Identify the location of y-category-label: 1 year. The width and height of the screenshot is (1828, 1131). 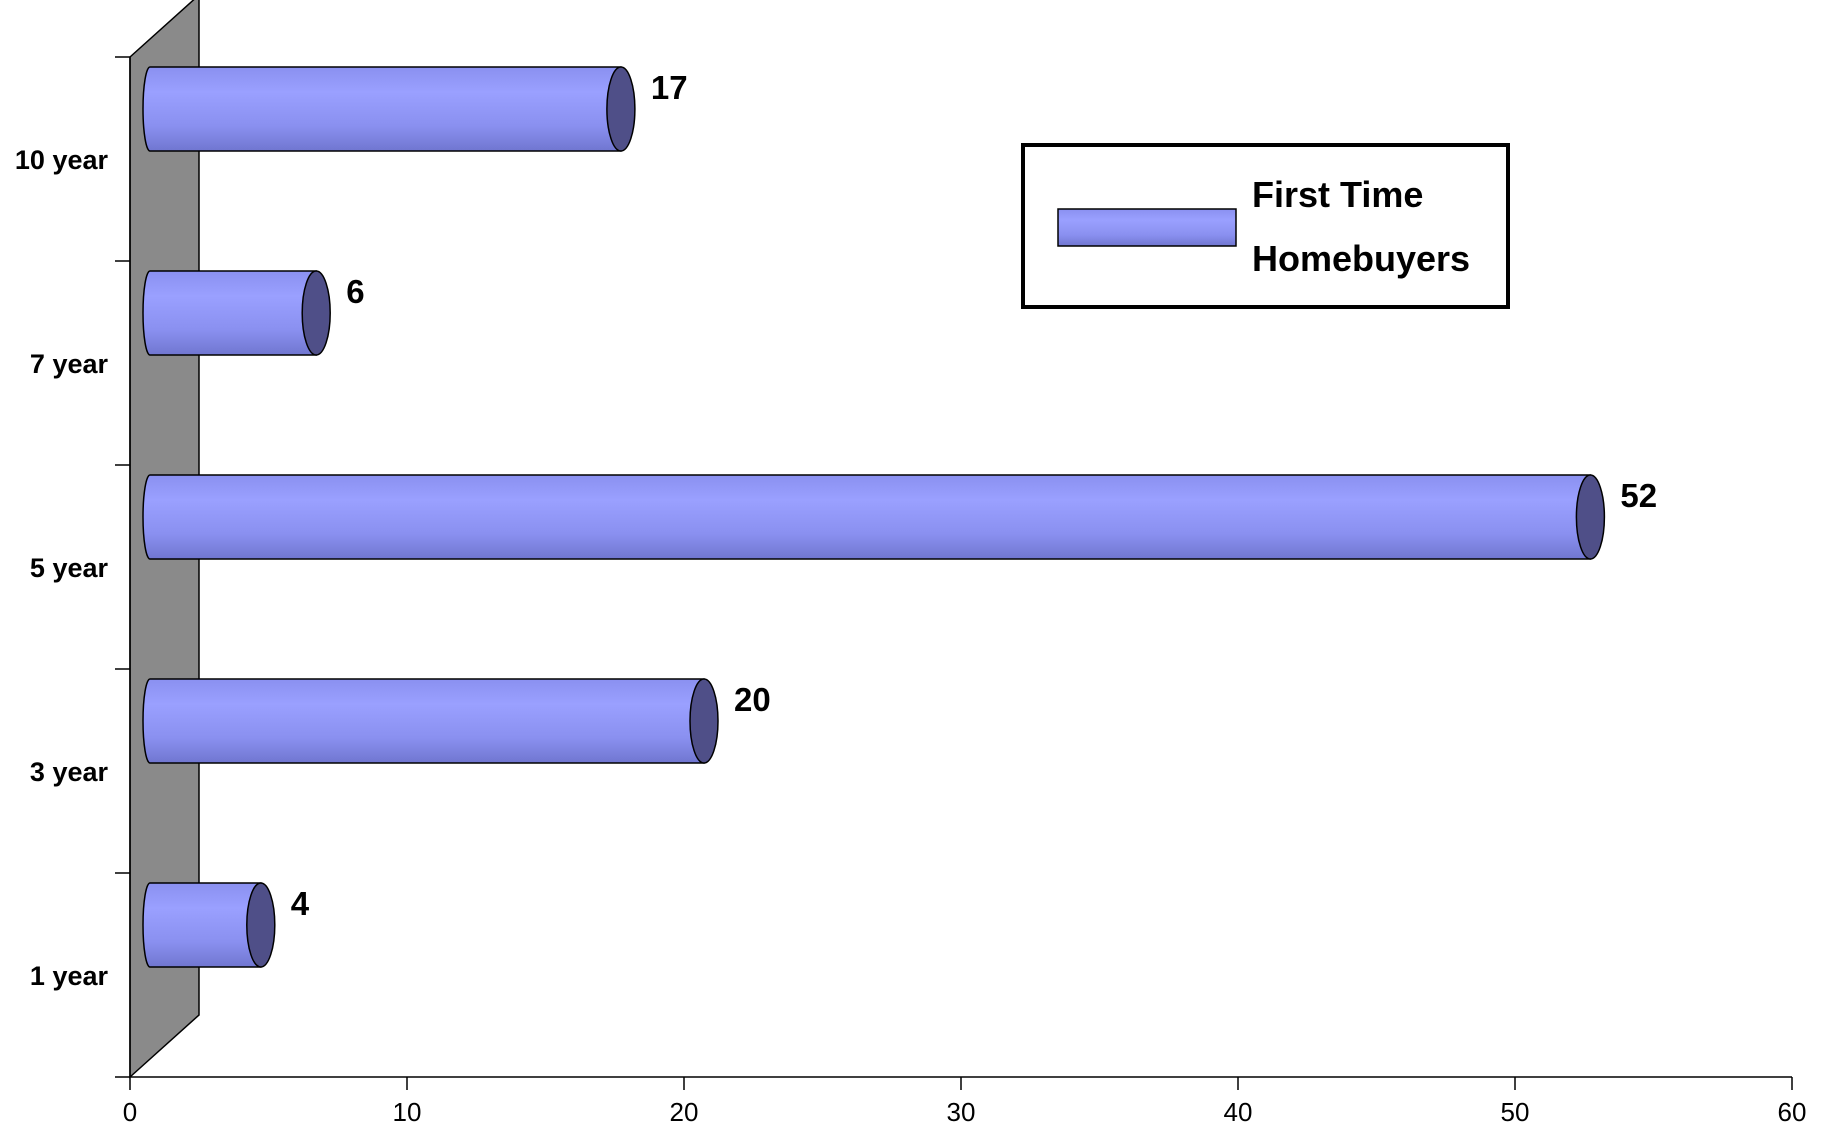
(69, 976).